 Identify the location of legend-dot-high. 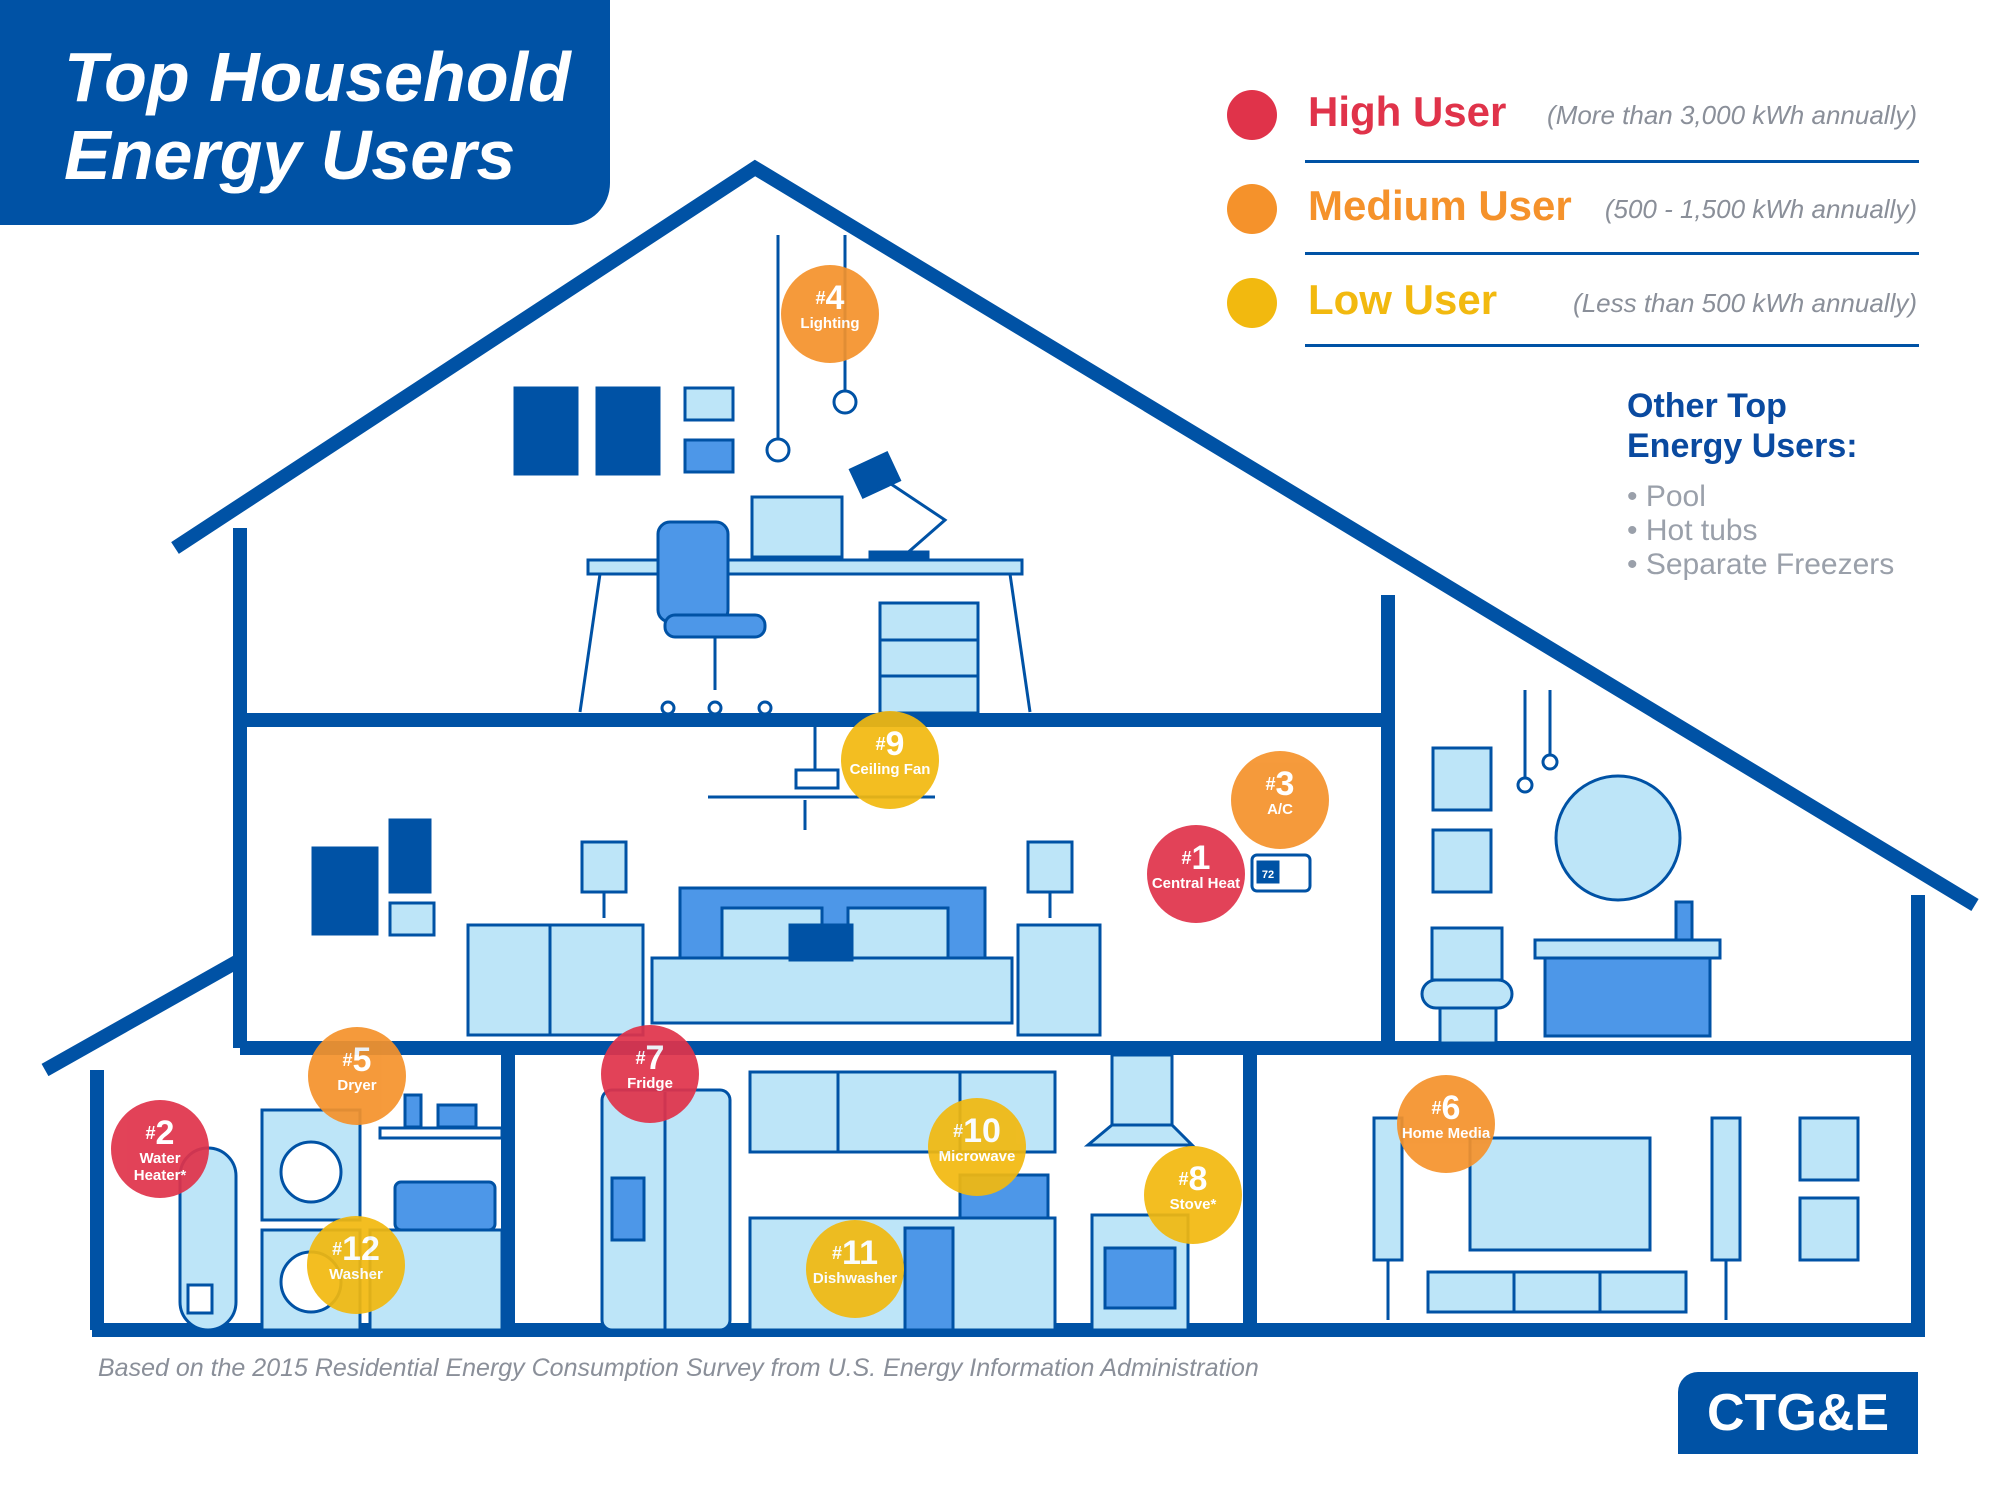
(1252, 115).